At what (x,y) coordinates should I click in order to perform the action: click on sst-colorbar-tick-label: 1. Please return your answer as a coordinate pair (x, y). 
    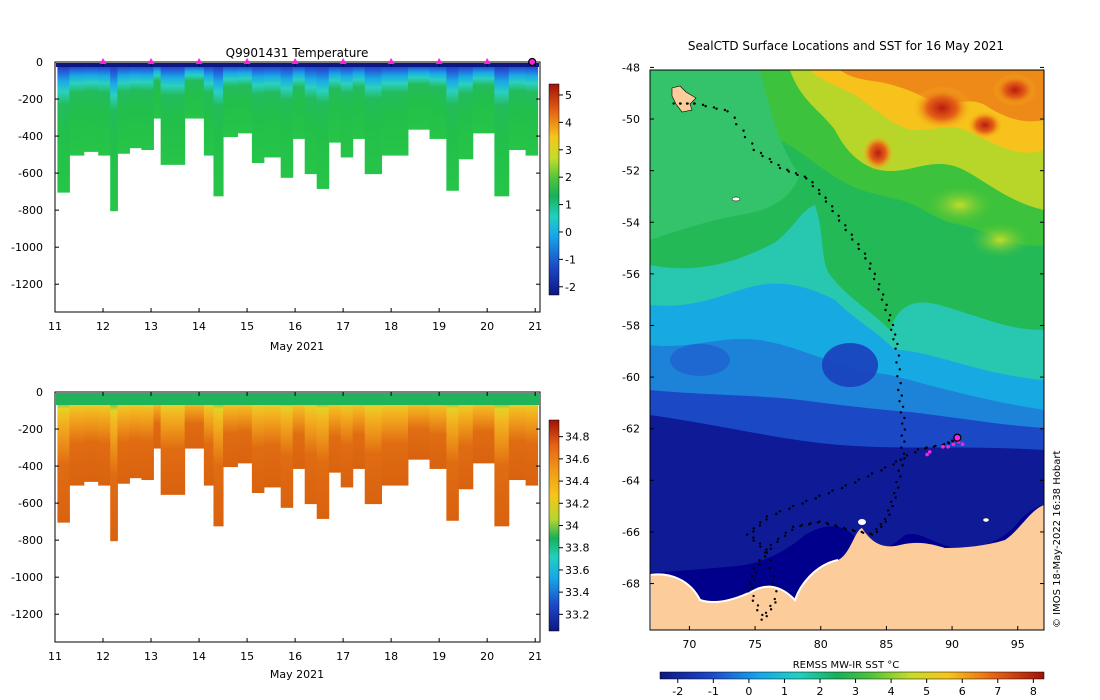
    Looking at the image, I should click on (784, 691).